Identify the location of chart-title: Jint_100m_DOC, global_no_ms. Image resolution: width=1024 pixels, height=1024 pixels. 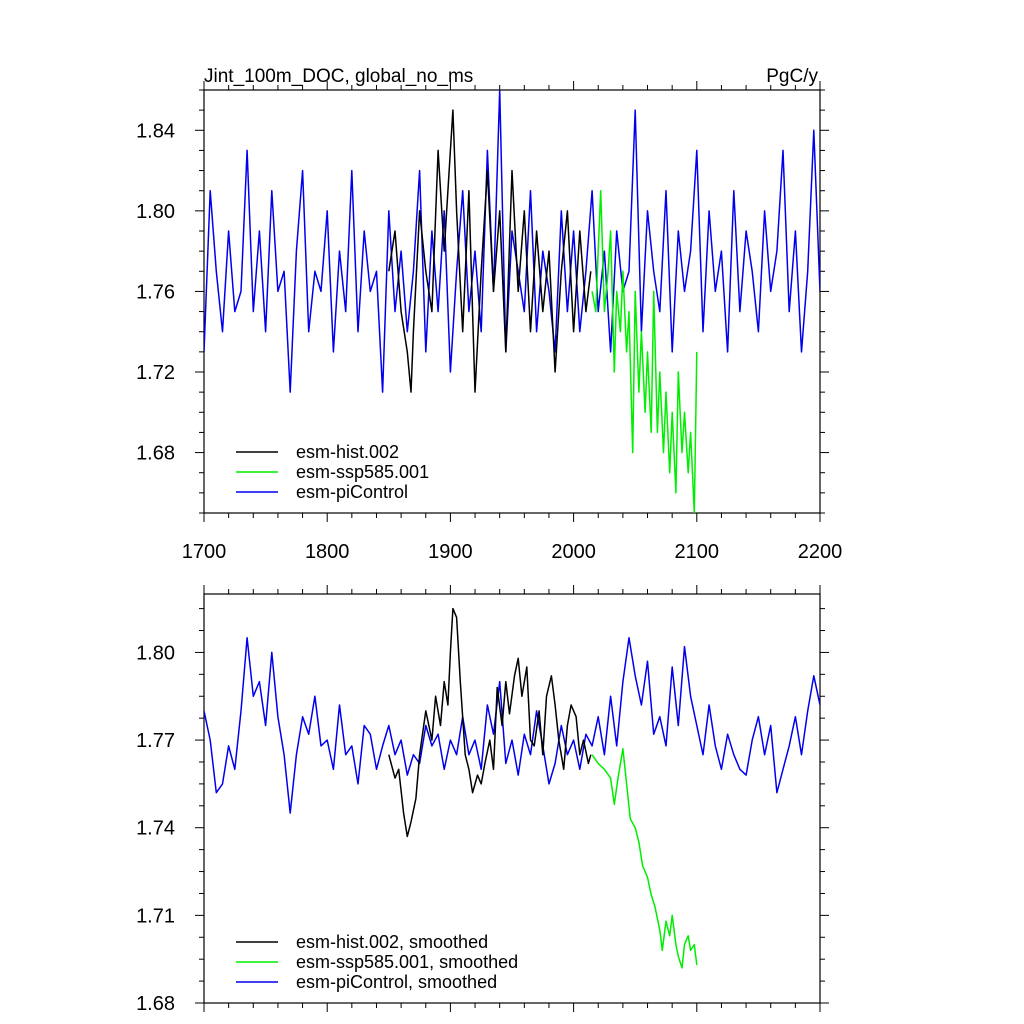
(338, 76).